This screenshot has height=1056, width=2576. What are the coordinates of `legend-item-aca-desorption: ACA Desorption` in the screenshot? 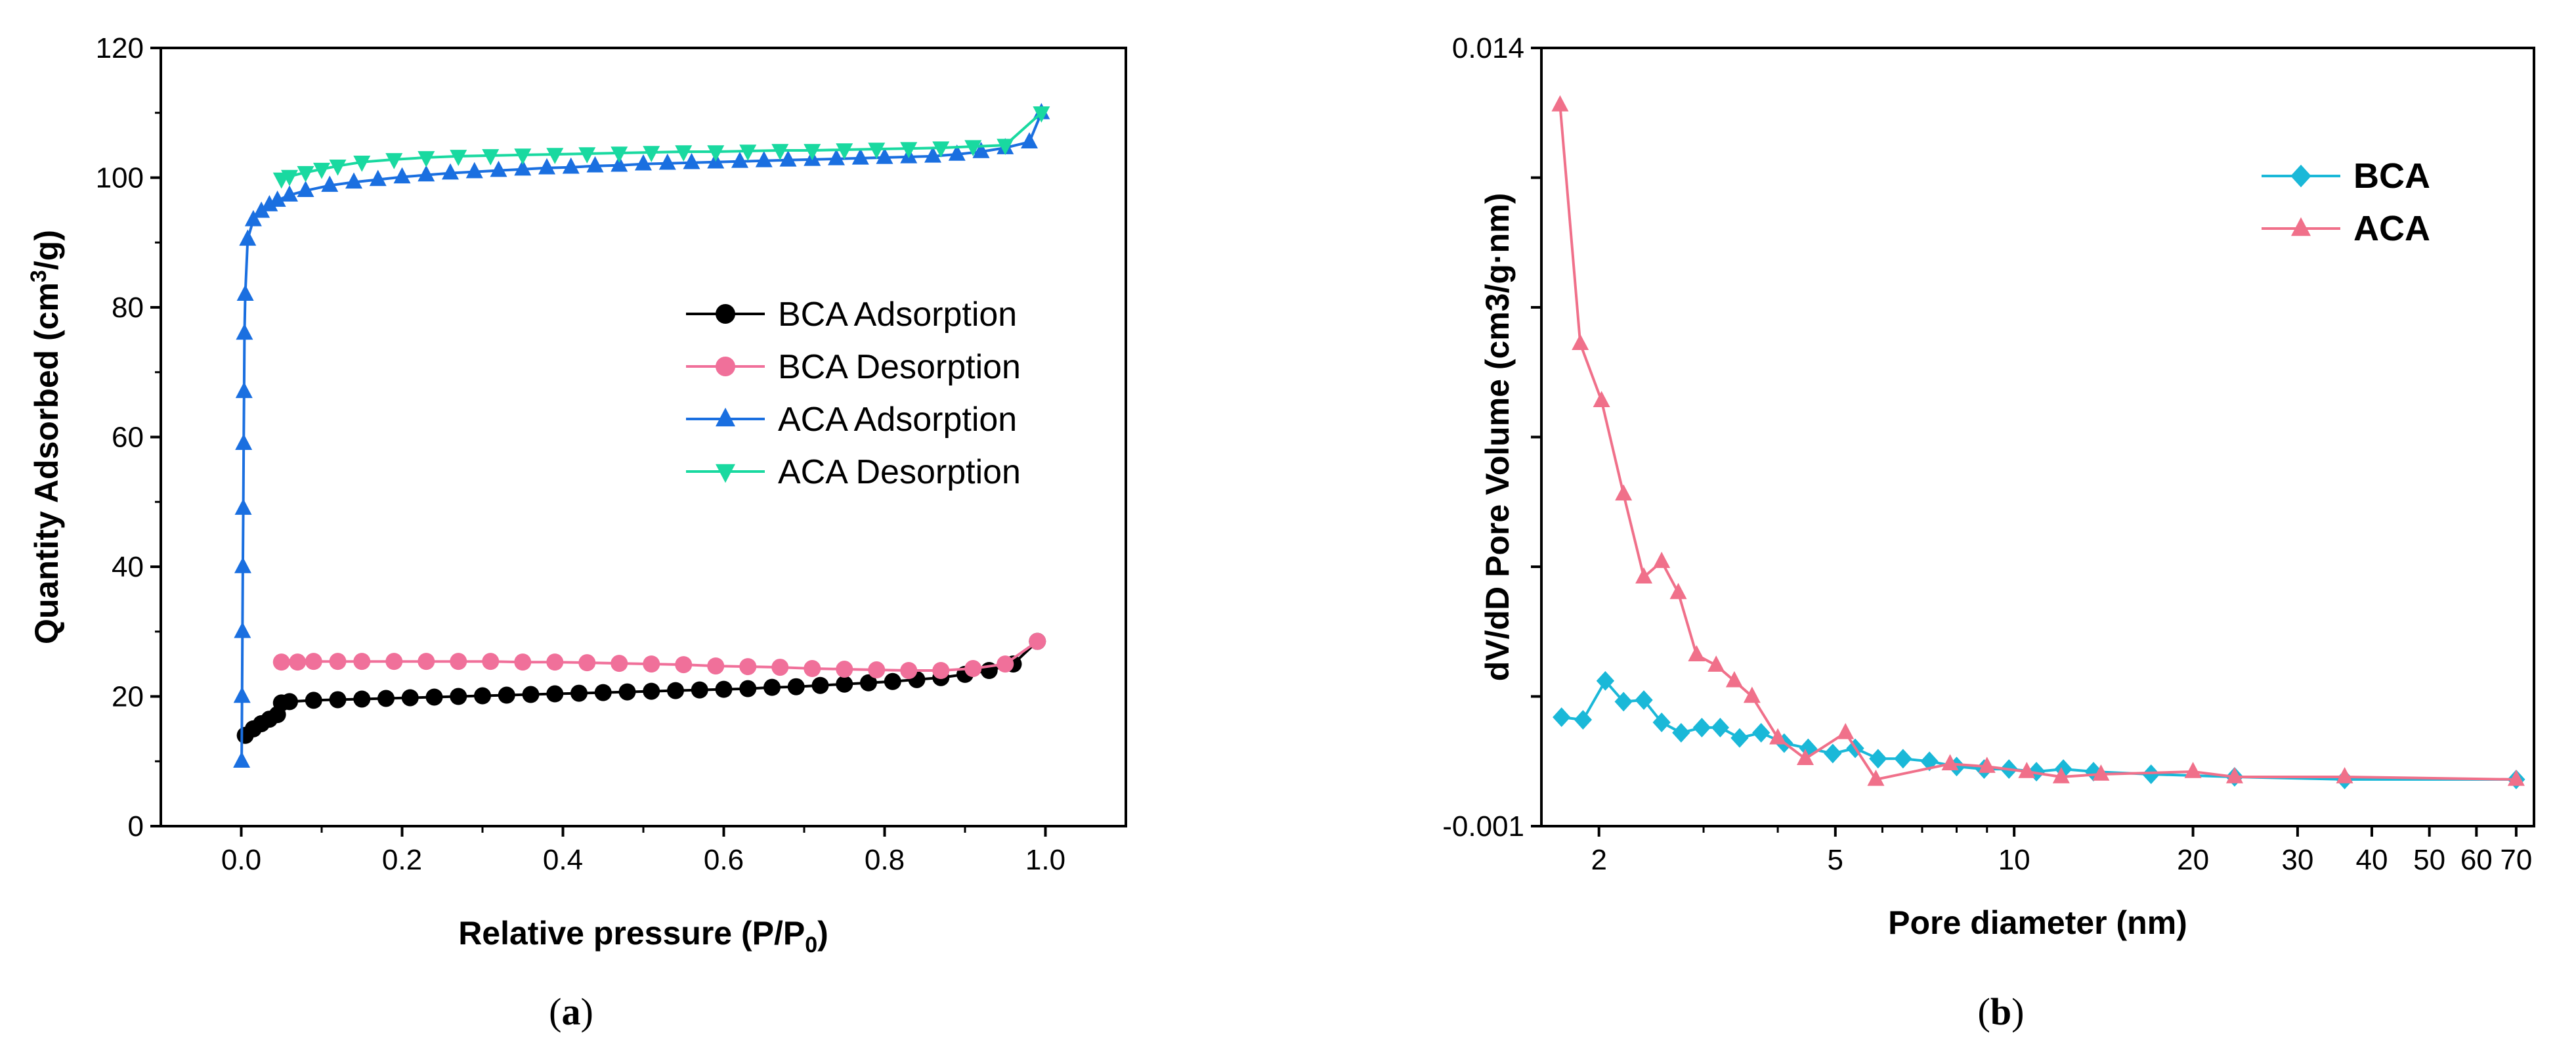 It's located at (854, 472).